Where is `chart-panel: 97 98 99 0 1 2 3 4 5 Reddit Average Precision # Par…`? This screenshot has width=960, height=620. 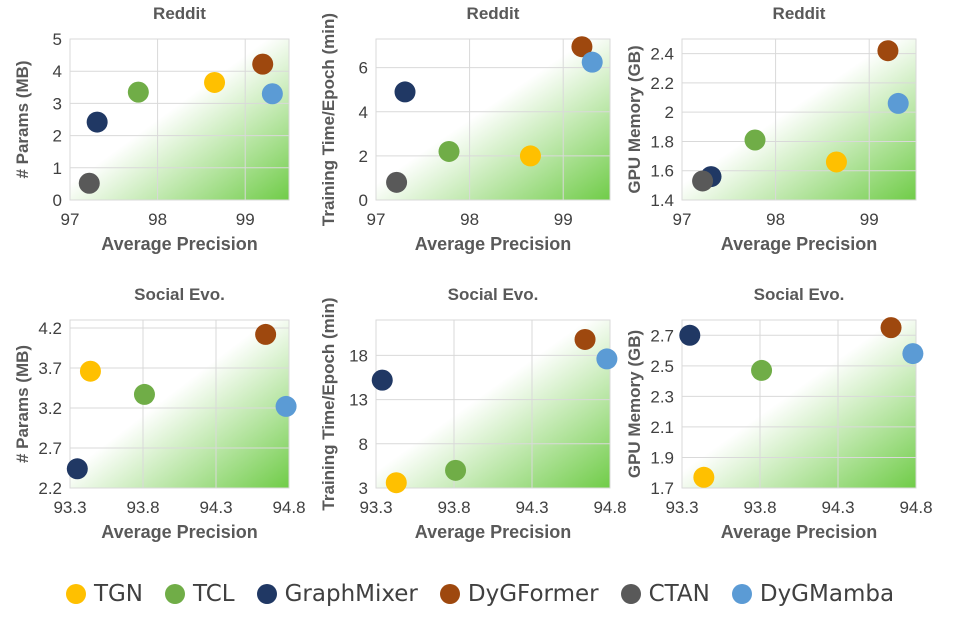 chart-panel: 97 98 99 0 1 2 3 4 5 Reddit Average Precision # Par… is located at coordinates (151, 129).